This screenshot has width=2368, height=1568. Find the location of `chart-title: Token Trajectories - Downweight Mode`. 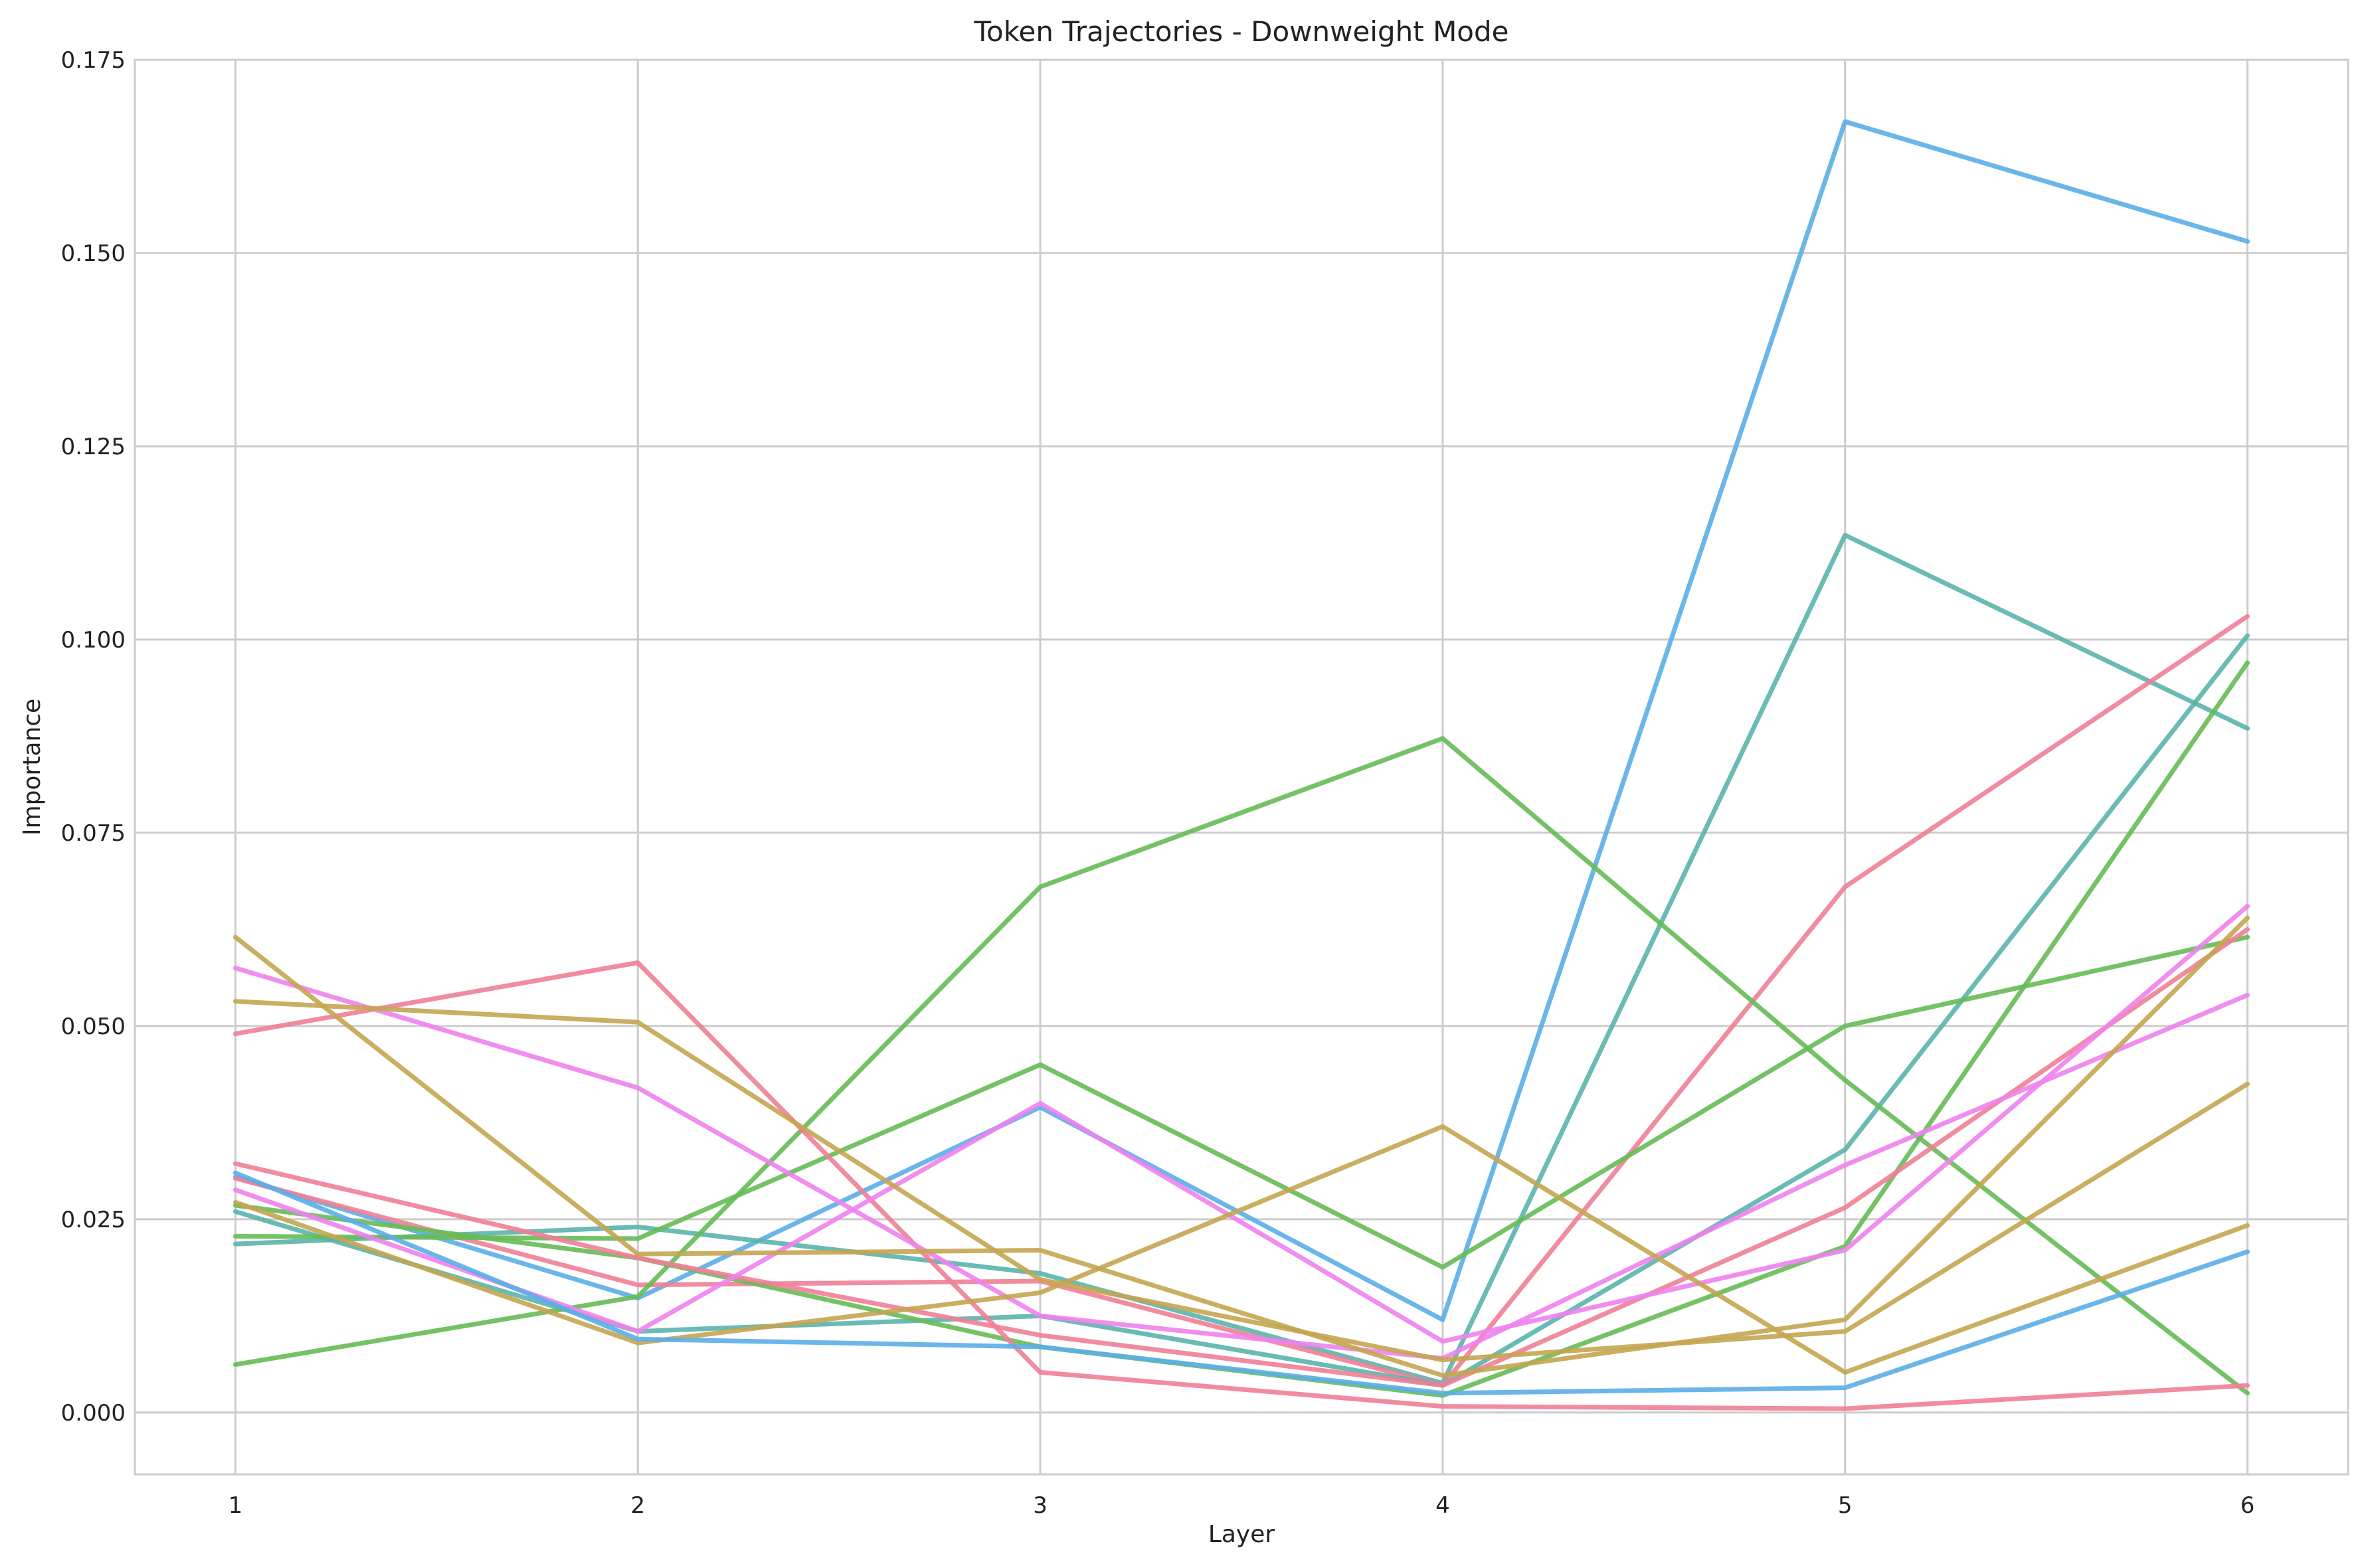

chart-title: Token Trajectories - Downweight Mode is located at coordinates (1241, 31).